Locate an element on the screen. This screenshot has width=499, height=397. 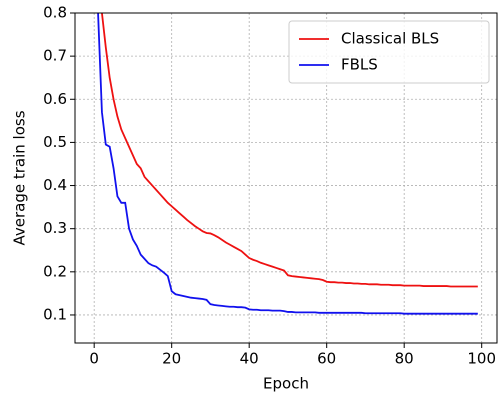
y-tick-label: 0.6 is located at coordinates (55, 99).